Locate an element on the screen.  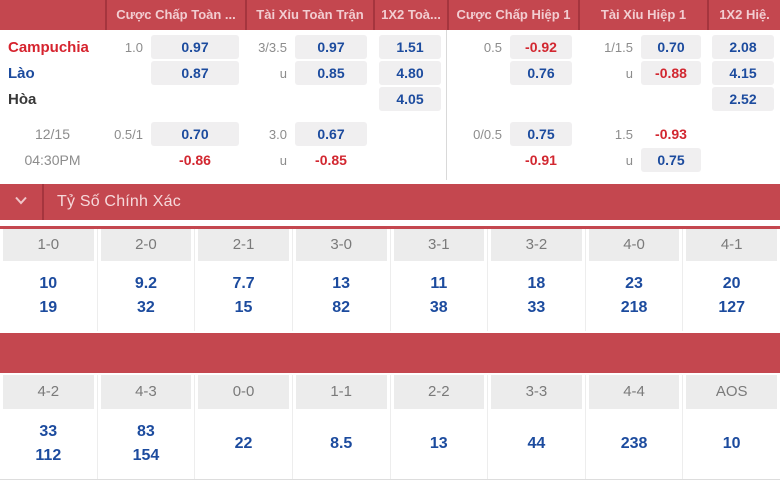
odds-row-draw: Hòa 4.05 2.52 is located at coordinates (390, 99).